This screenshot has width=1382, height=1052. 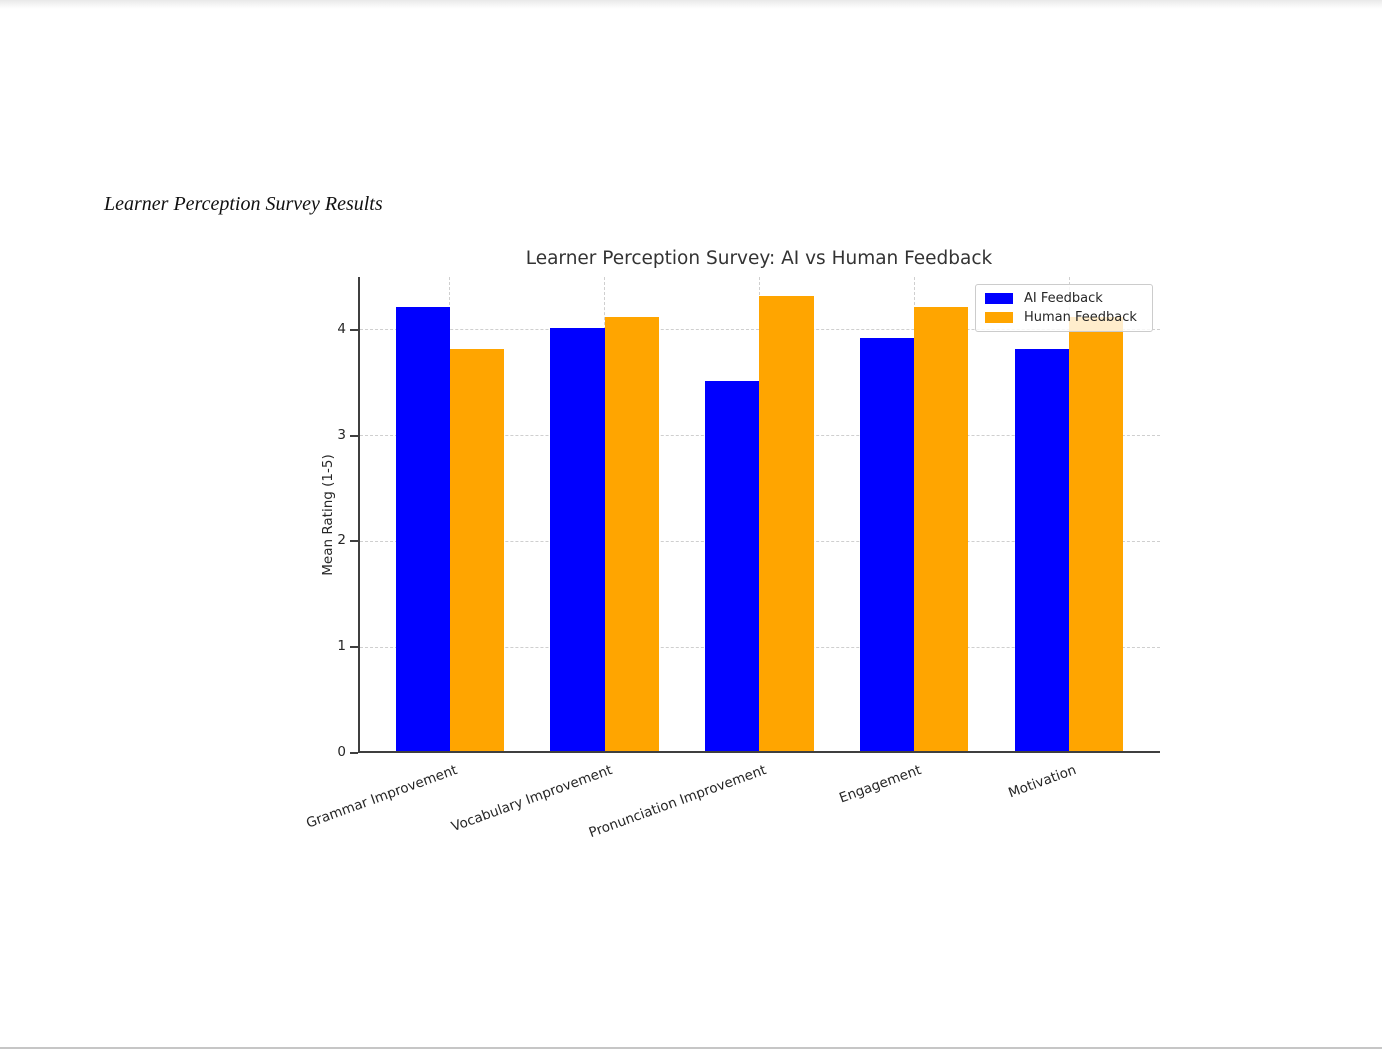 What do you see at coordinates (341, 328) in the screenshot?
I see `y-tick-label: 4` at bounding box center [341, 328].